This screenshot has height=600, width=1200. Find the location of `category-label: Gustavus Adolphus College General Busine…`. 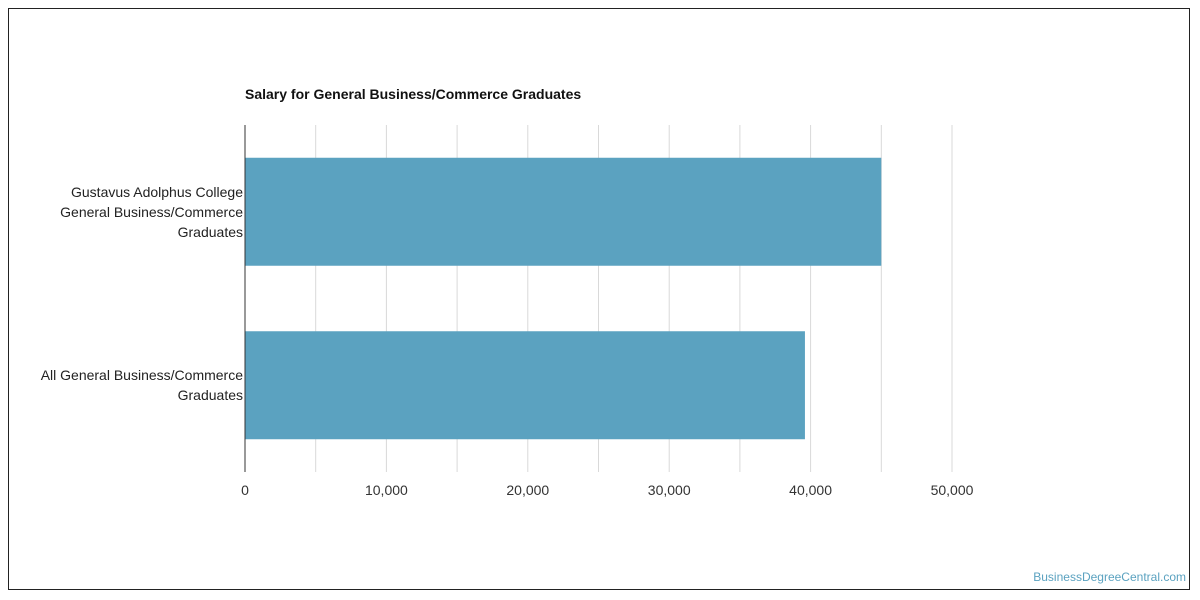

category-label: Gustavus Adolphus College General Busine… is located at coordinates (151, 211).